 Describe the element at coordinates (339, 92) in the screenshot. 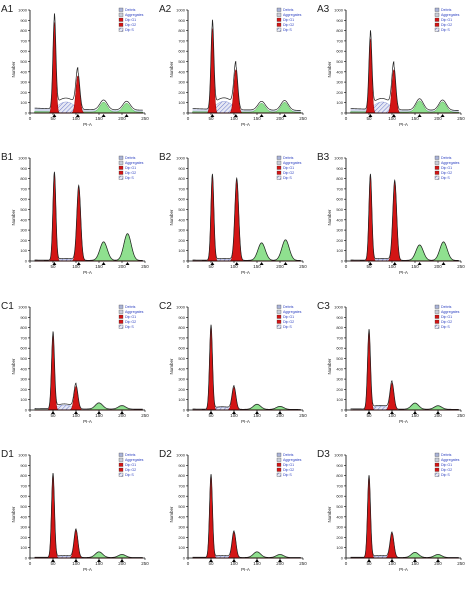

I see `y-tick-label: 200` at that location.